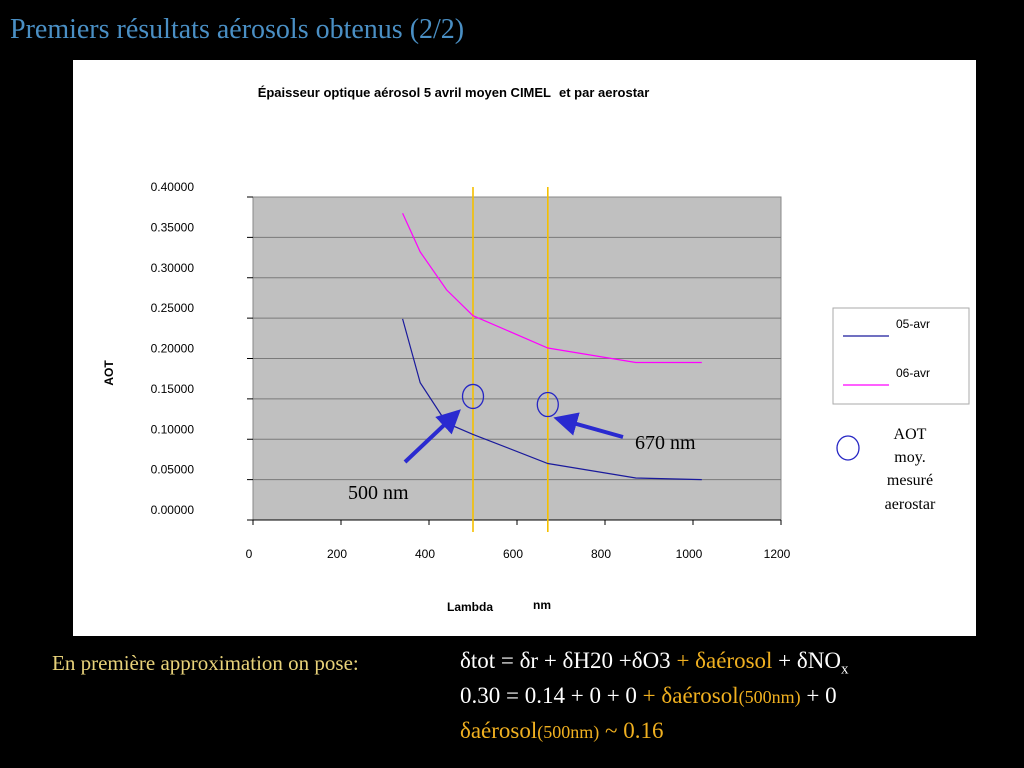 This screenshot has width=1024, height=768. What do you see at coordinates (552, 288) in the screenshot?
I see `series-line-06-avr` at bounding box center [552, 288].